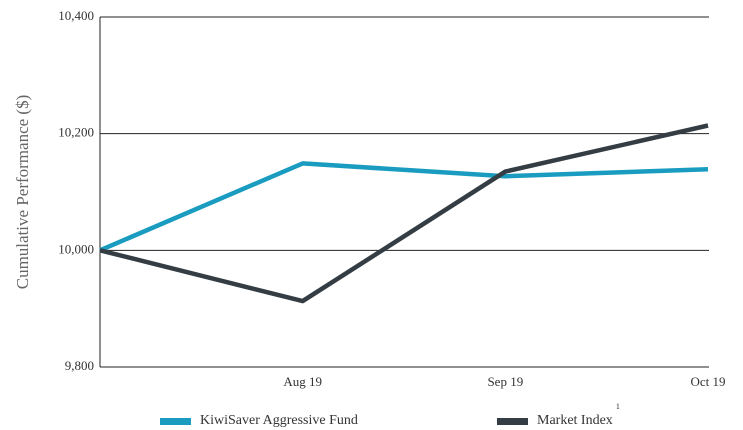 The image size is (743, 430). I want to click on y-tick-label: 10,400, so click(76, 15).